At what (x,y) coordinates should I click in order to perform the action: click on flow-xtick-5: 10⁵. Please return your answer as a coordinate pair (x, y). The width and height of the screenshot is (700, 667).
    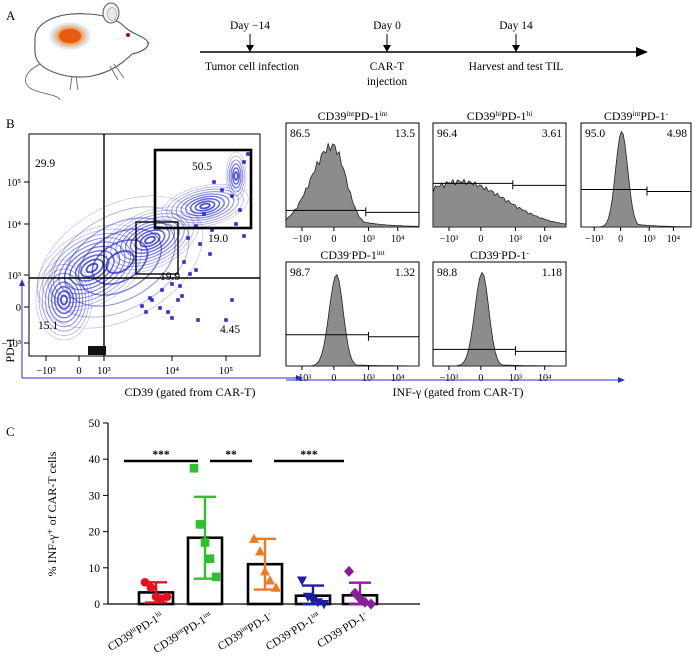
    Looking at the image, I should click on (226, 371).